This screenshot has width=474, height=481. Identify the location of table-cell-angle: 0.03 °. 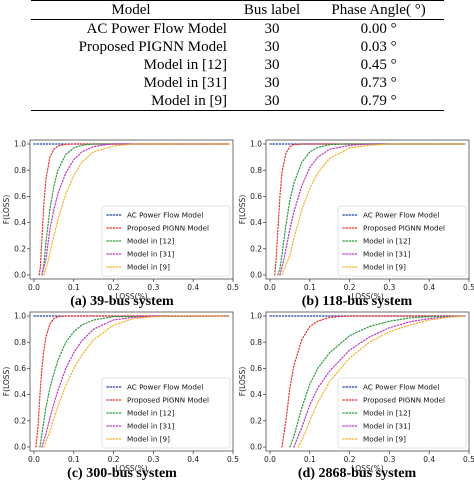
(378, 47).